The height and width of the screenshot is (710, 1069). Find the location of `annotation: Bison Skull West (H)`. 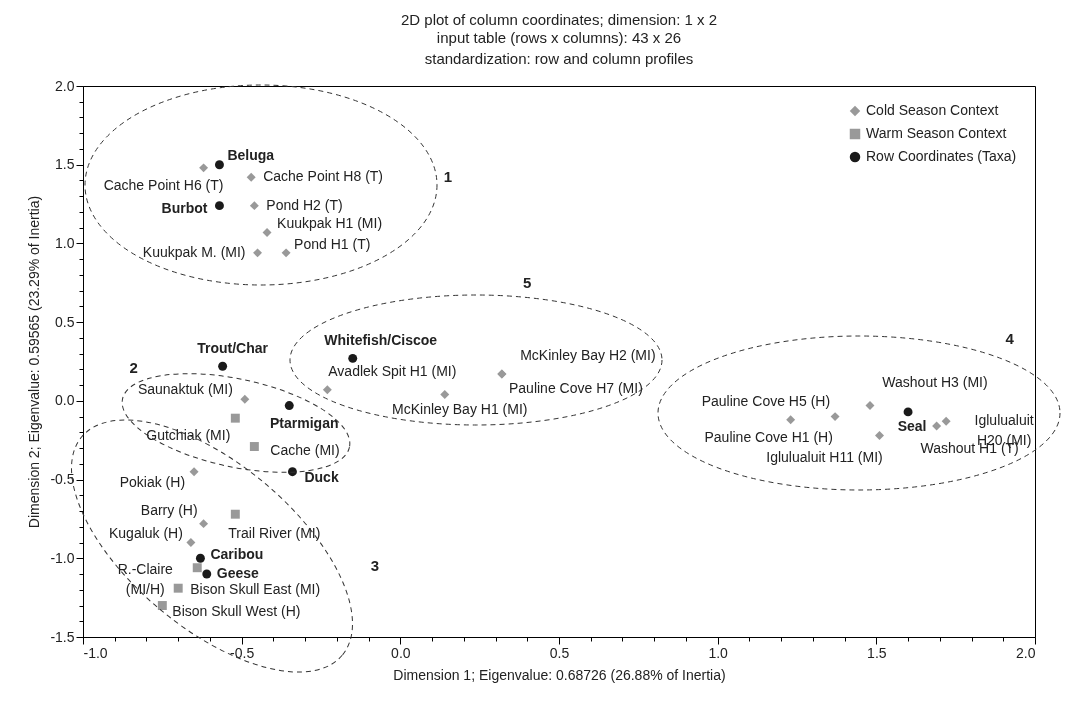

annotation: Bison Skull West (H) is located at coordinates (236, 610).